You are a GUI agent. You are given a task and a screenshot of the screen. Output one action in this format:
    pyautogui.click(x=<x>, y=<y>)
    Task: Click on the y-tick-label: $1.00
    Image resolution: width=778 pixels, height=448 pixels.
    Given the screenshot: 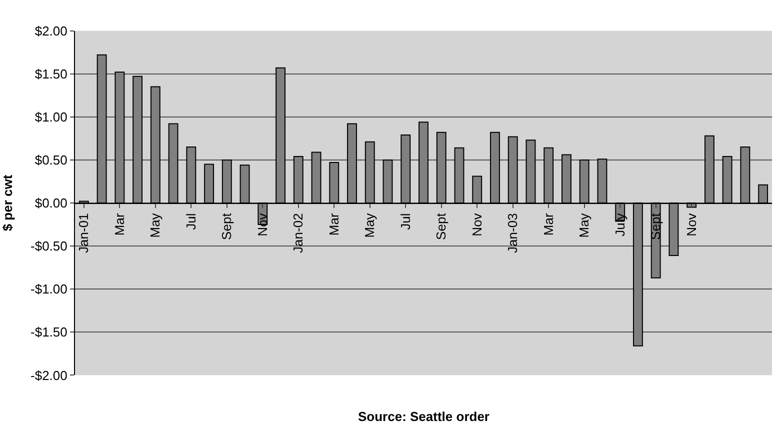 What is the action you would take?
    pyautogui.click(x=51, y=116)
    